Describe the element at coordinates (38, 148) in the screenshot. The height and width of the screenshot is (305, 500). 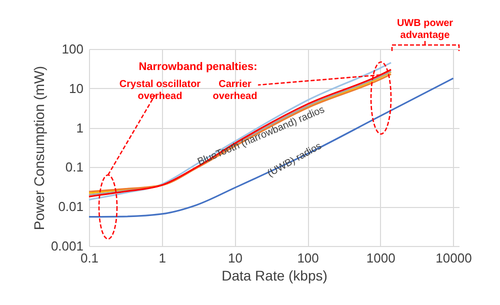
I see `y-axis-title: Power Consumption (mW)` at that location.